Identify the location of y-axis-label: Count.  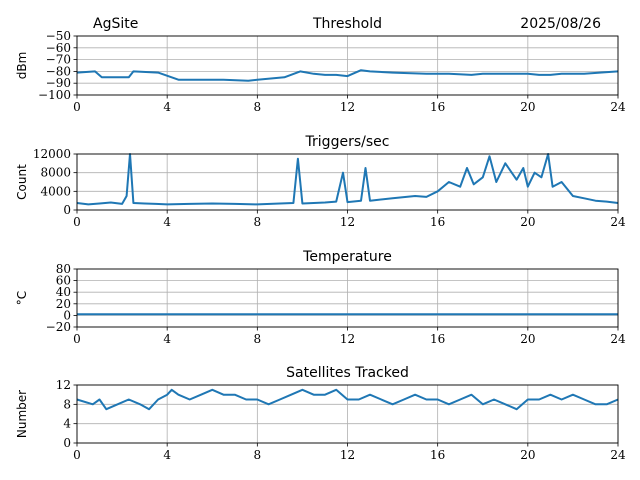
(22, 182).